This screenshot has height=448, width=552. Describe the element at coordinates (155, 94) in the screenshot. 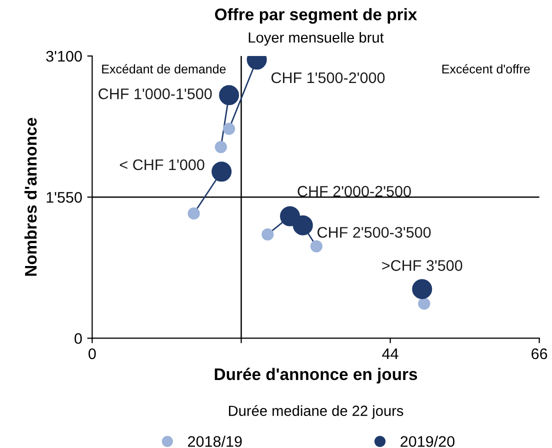

I see `annotation: CHF 1'000-1'500` at that location.